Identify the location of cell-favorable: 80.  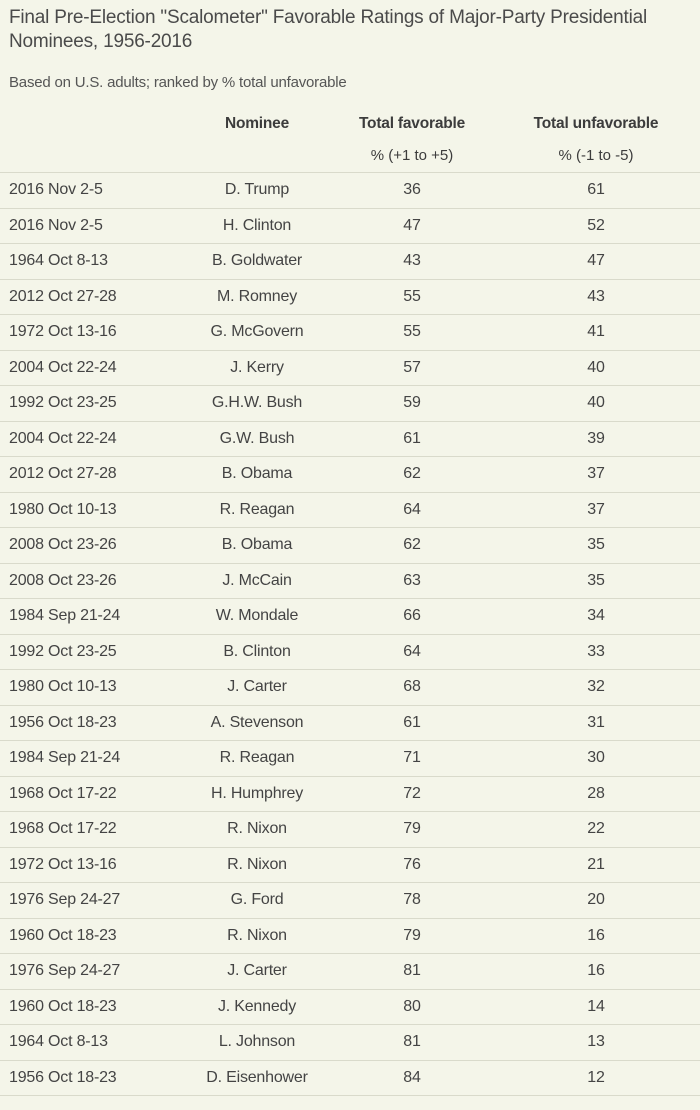
(412, 1007).